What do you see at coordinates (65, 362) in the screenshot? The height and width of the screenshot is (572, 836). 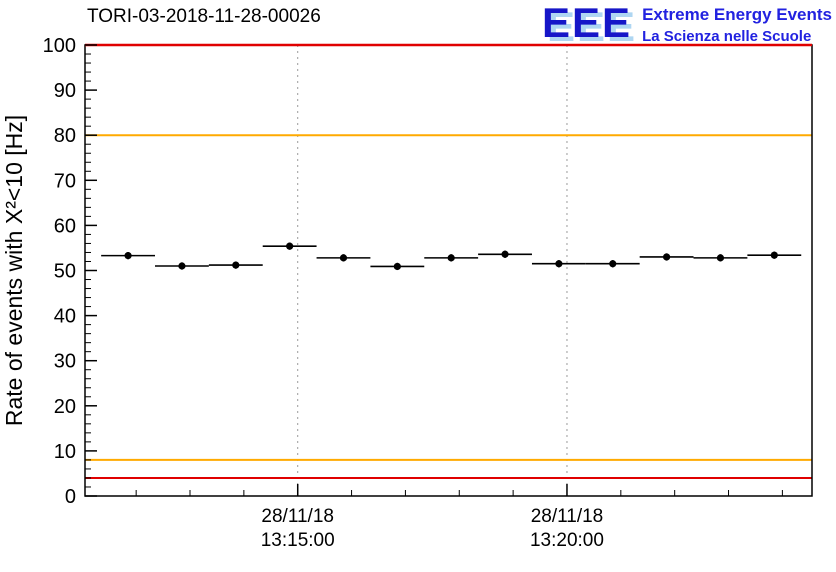 I see `svg-text: 30` at bounding box center [65, 362].